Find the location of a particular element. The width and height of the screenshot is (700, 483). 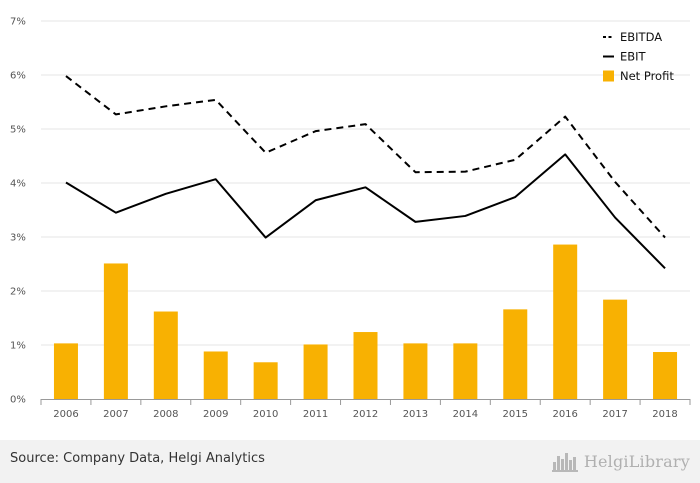

x-tick-label: 2011 is located at coordinates (315, 414).